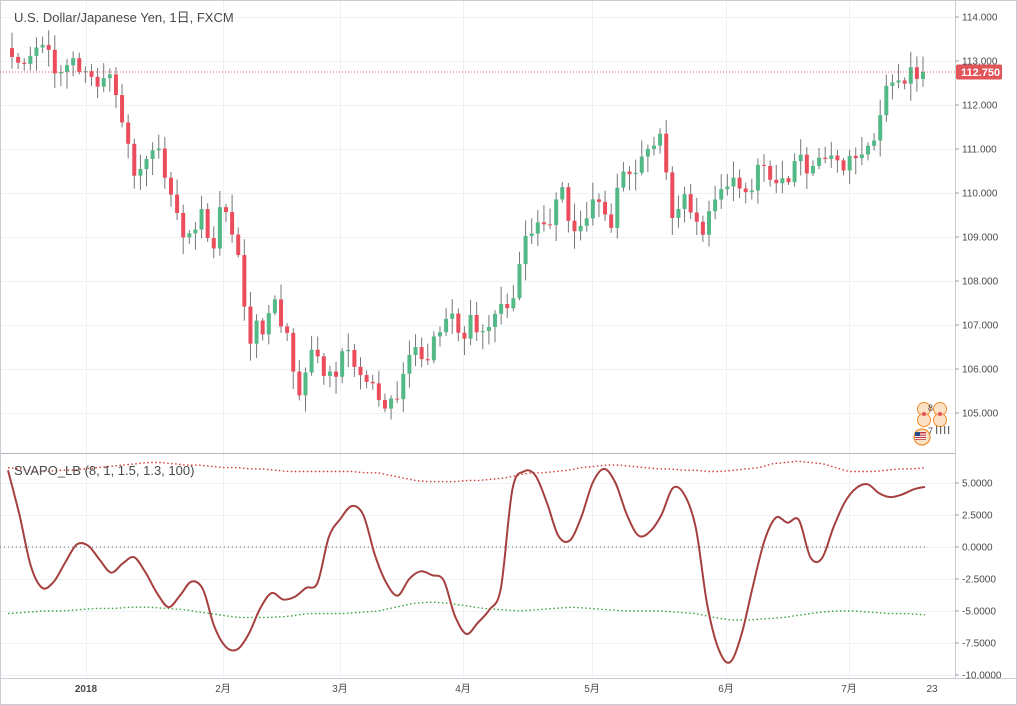 Image resolution: width=1017 pixels, height=705 pixels. Describe the element at coordinates (223, 689) in the screenshot. I see `date-tick-label: 2月` at that location.